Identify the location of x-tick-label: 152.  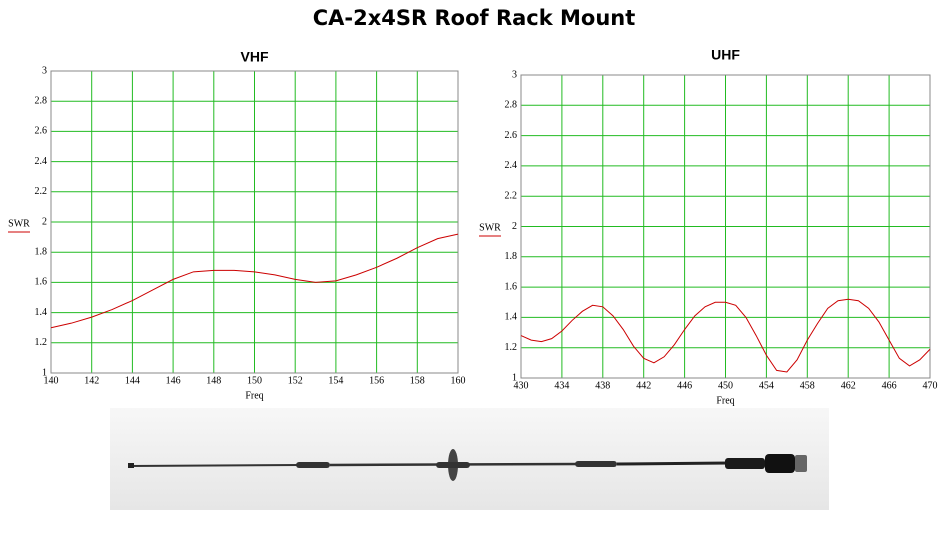
(295, 380).